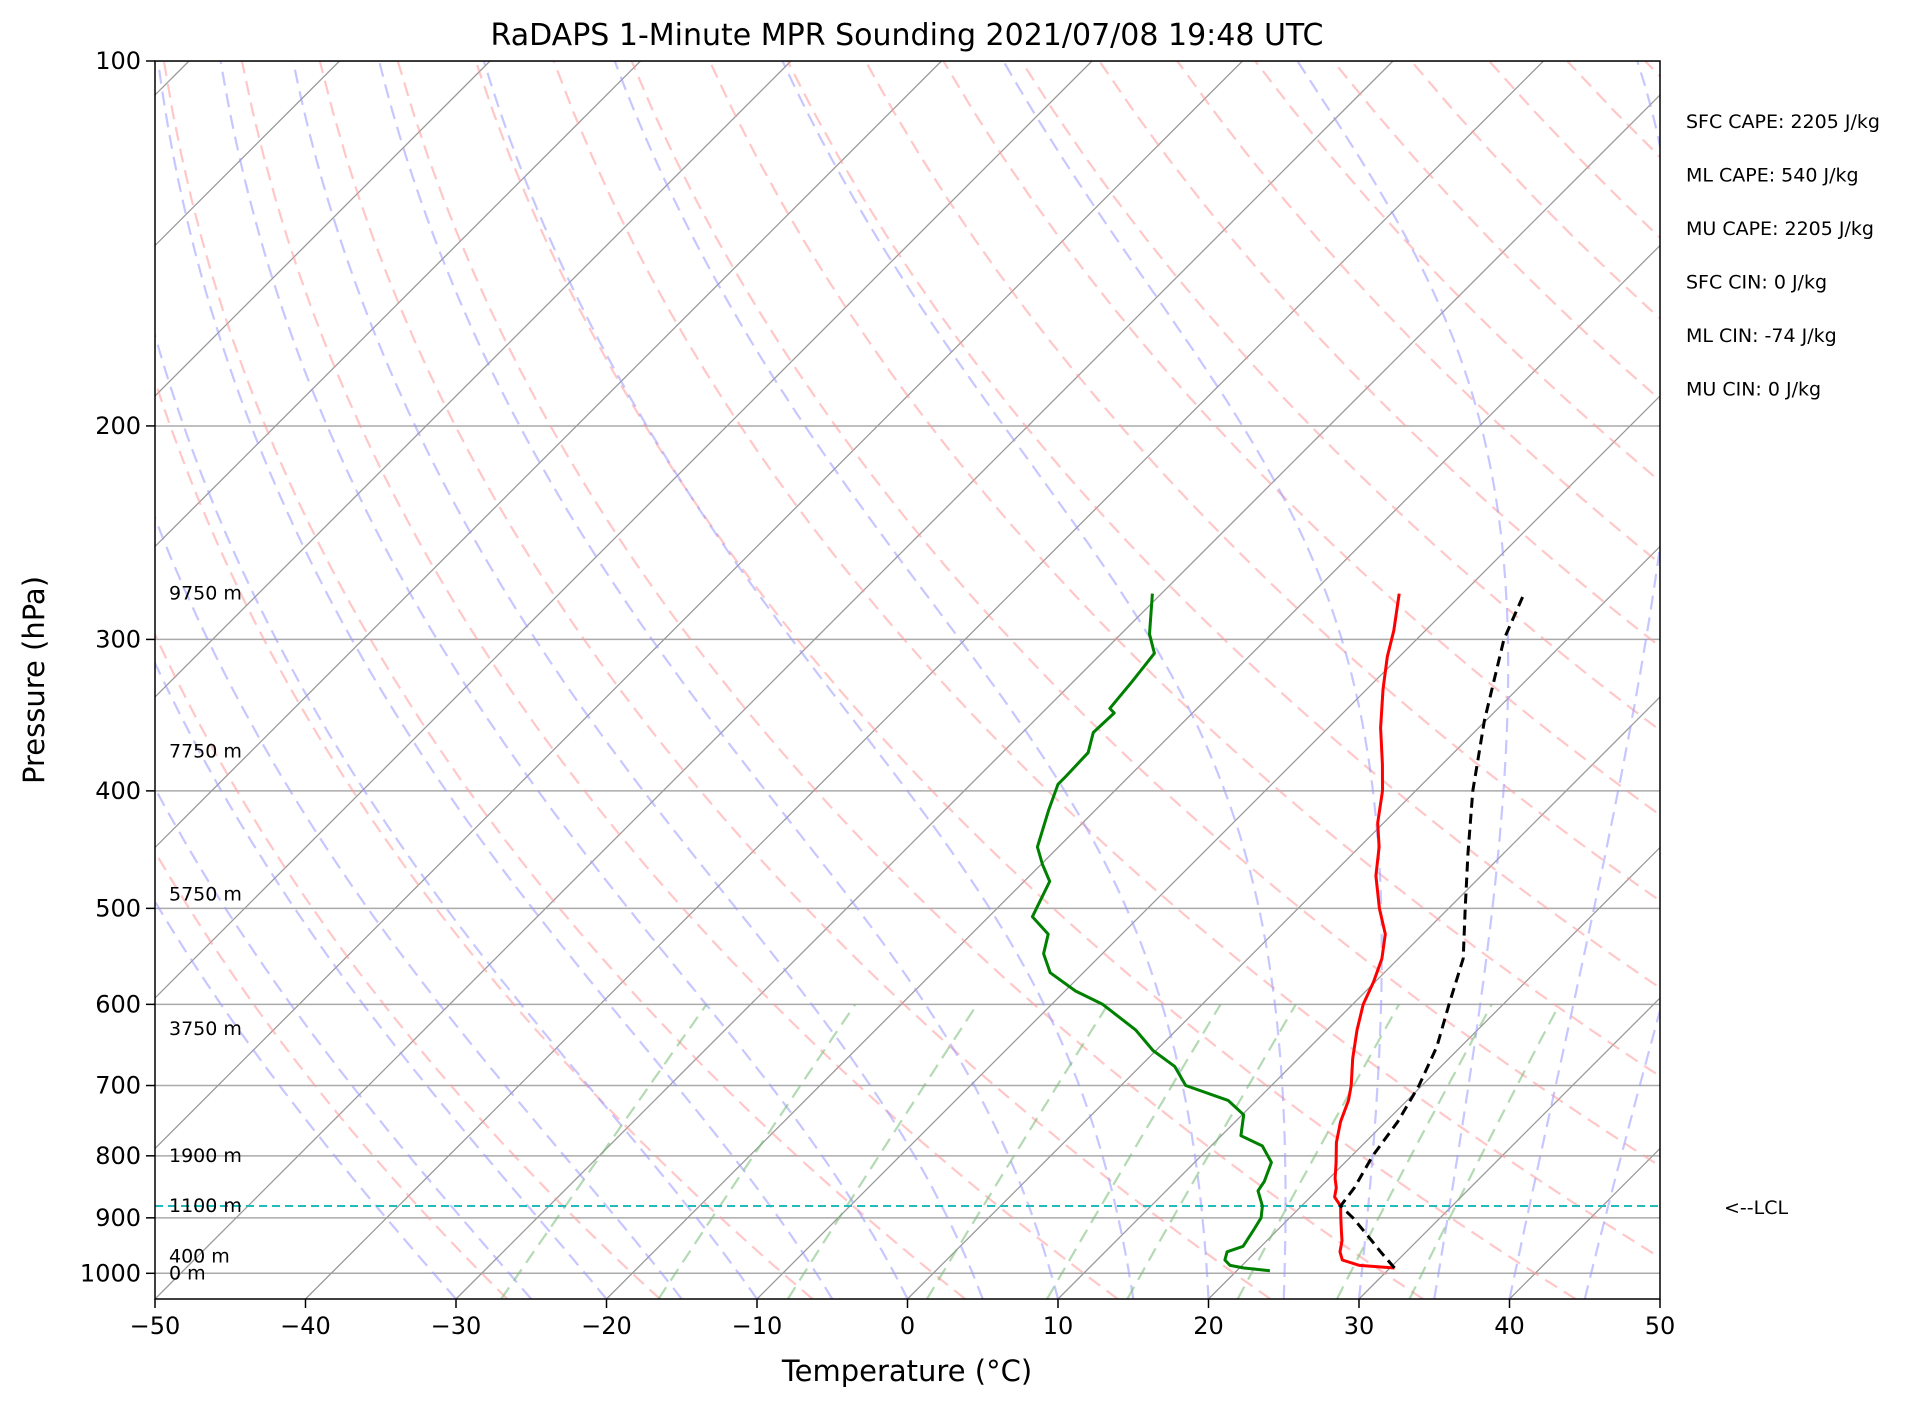  Describe the element at coordinates (118, 61) in the screenshot. I see `y-tick-label: 100` at that location.